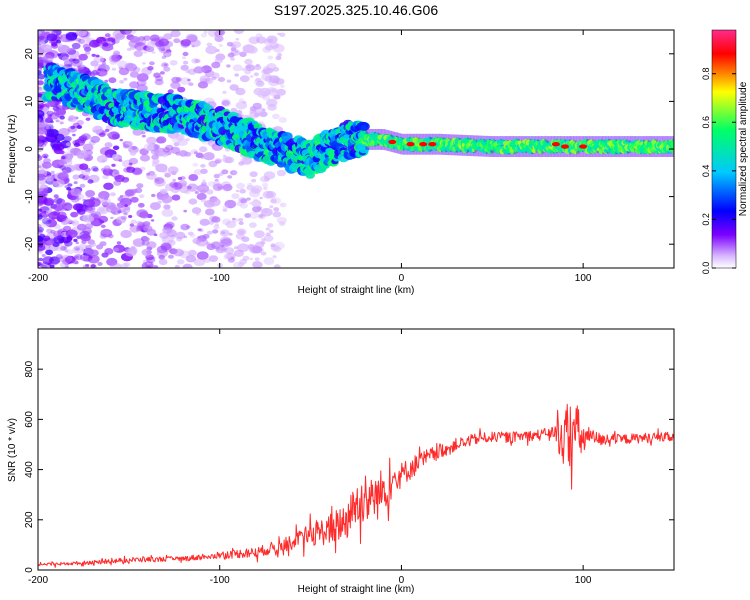  Describe the element at coordinates (706, 171) in the screenshot. I see `colorbar-tick-label: 0.4` at that location.